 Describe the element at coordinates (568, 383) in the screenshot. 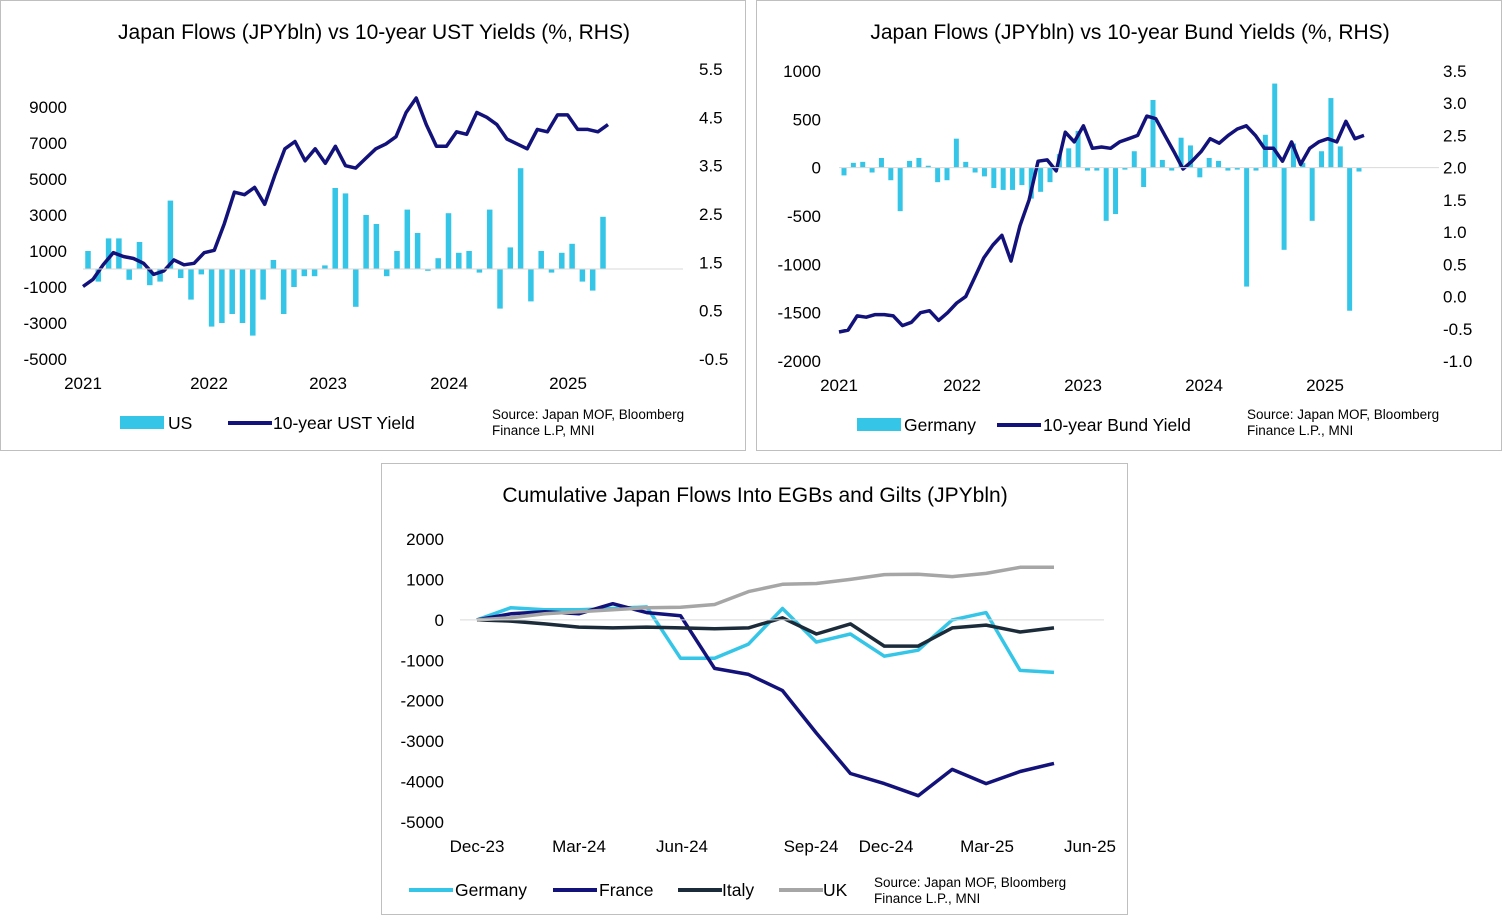

I see `x-axis-tick-label: 2025` at that location.